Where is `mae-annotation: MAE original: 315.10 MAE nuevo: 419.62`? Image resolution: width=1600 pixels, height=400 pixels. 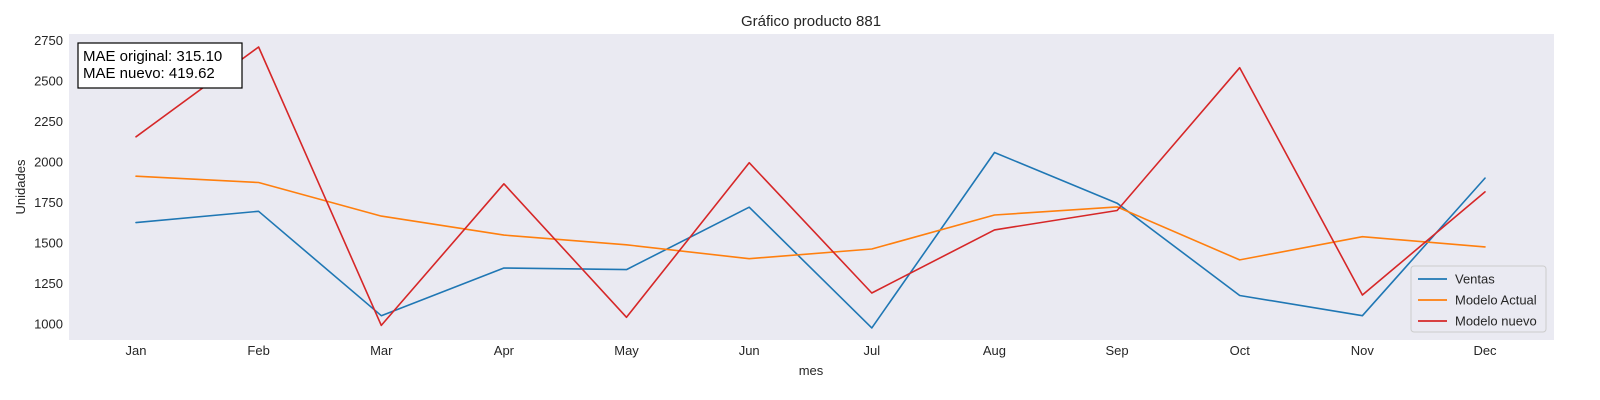 mae-annotation: MAE original: 315.10 MAE nuevo: 419.62 is located at coordinates (160, 65).